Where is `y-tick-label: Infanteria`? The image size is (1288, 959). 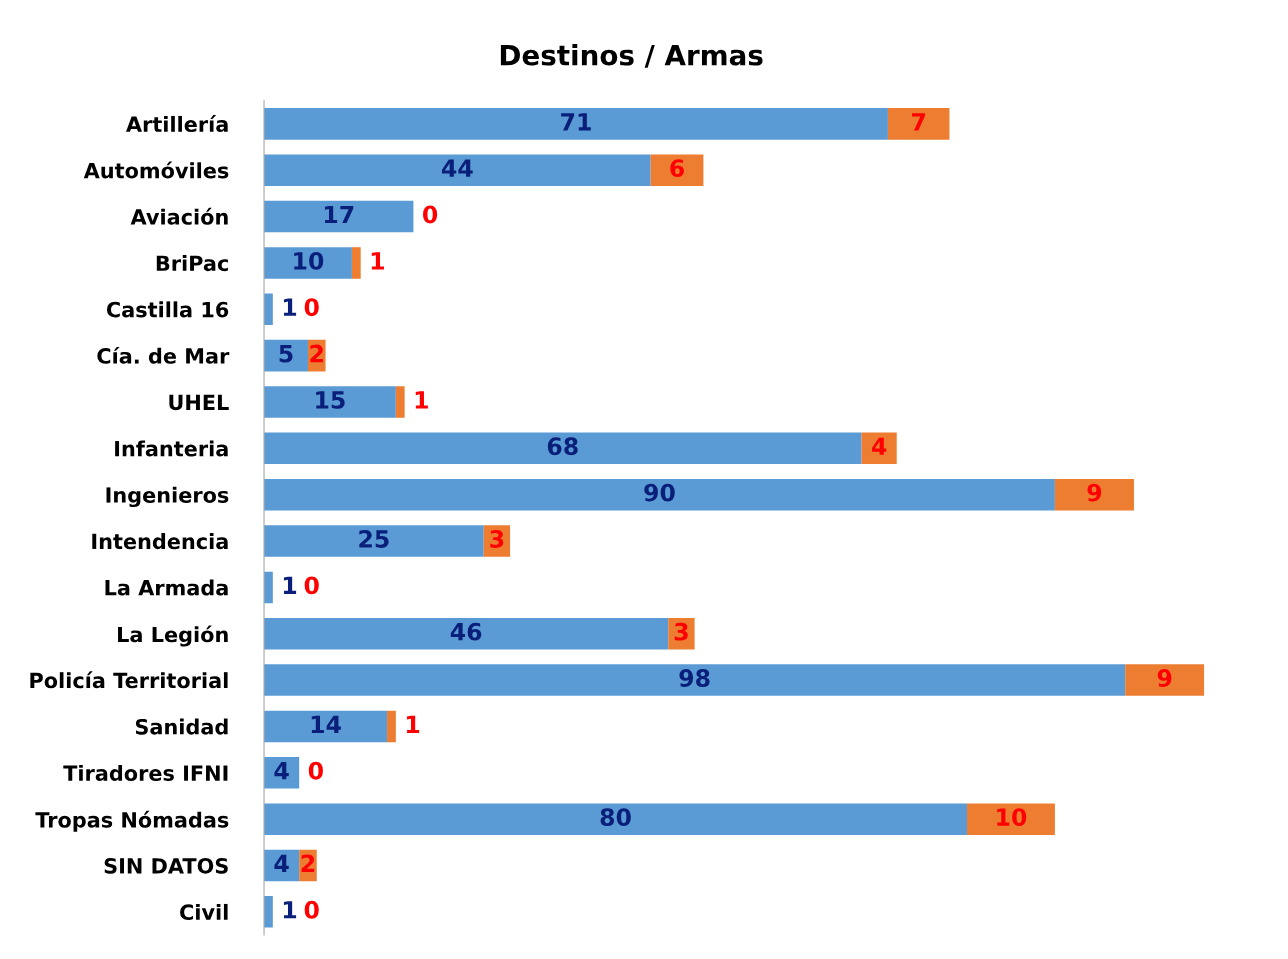 y-tick-label: Infanteria is located at coordinates (171, 448).